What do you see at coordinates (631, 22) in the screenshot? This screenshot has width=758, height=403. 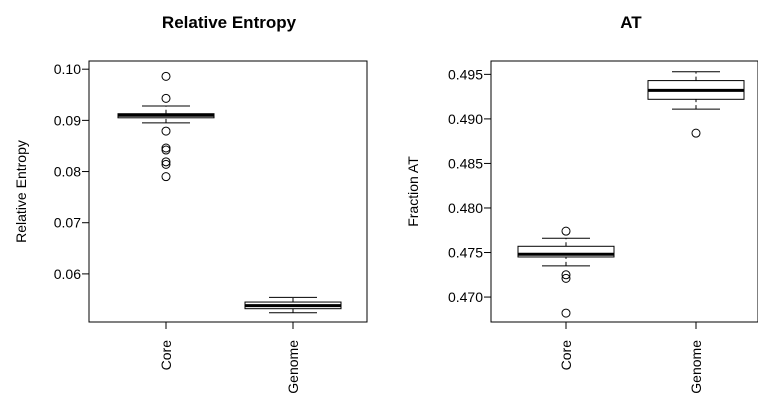 I see `chart-title: AT` at bounding box center [631, 22].